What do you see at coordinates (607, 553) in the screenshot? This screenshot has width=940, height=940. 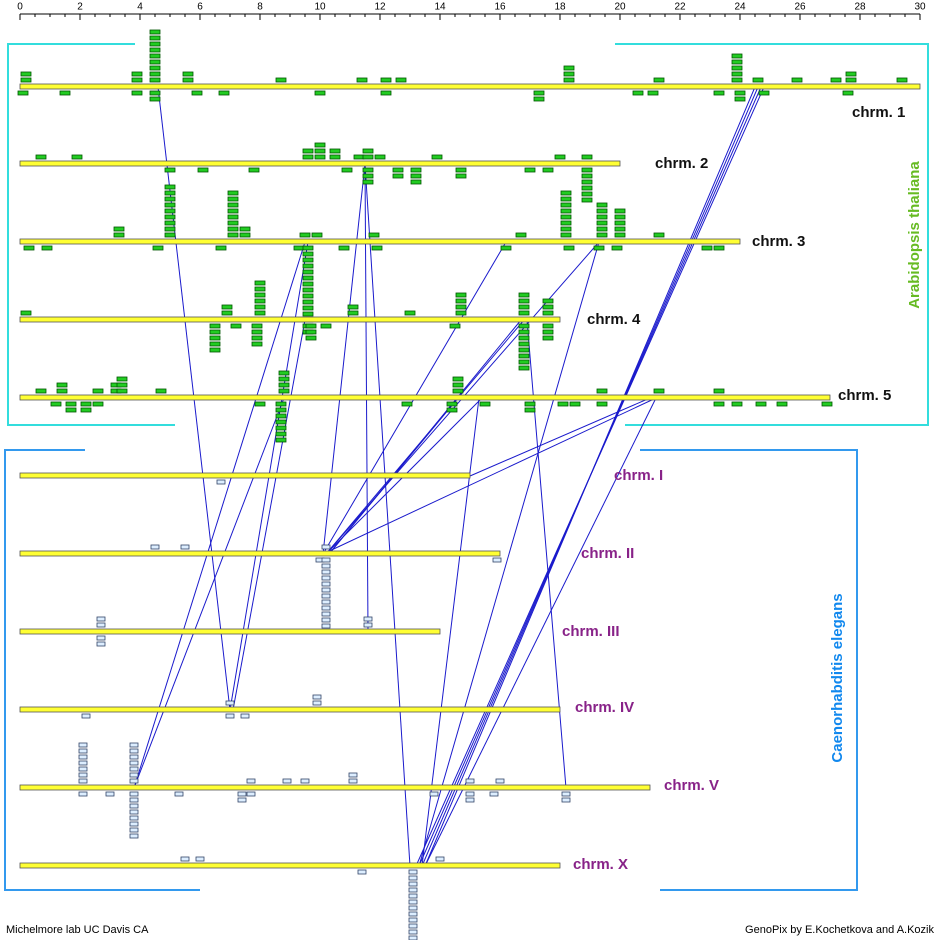 I see `chromosome-label: chrm. II` at bounding box center [607, 553].